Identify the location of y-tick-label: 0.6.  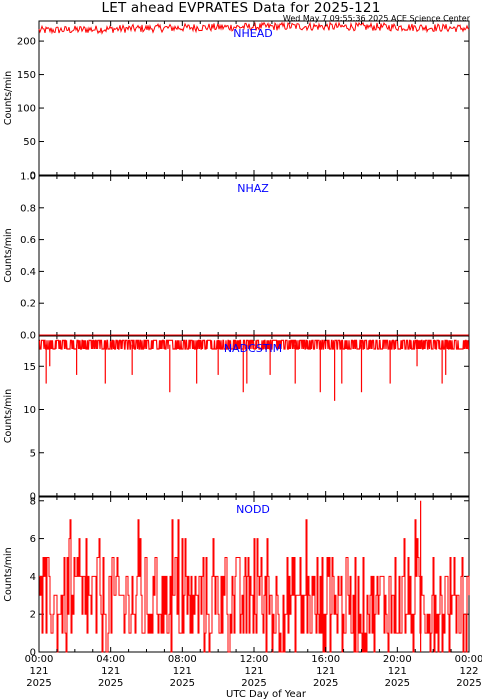
(28, 240).